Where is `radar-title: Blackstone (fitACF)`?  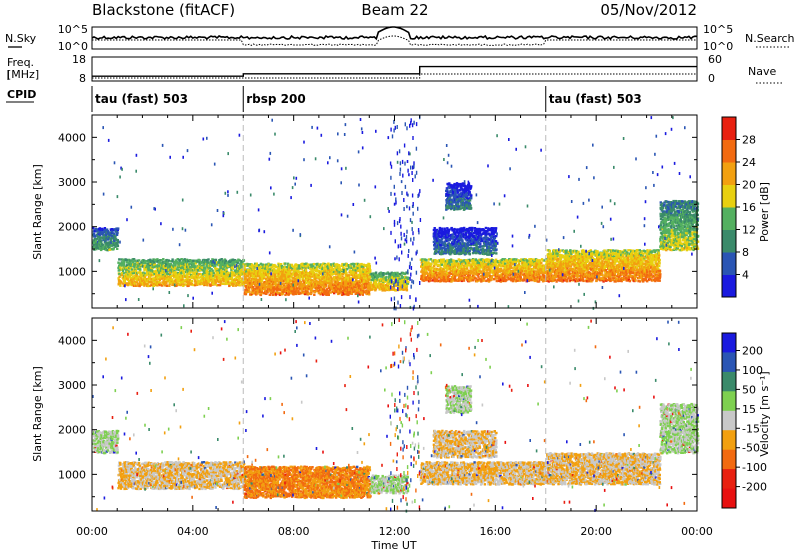
radar-title: Blackstone (fitACF) is located at coordinates (163, 10).